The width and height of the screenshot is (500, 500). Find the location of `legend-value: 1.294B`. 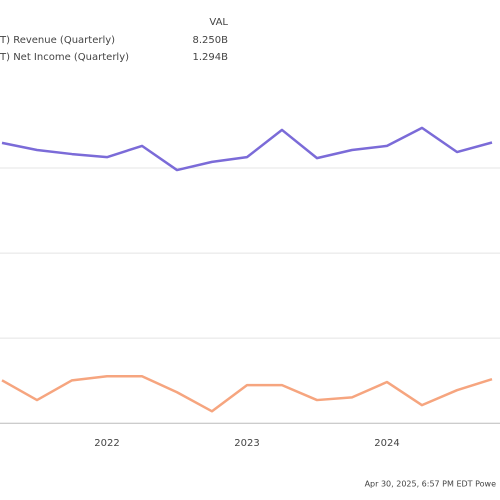

legend-value: 1.294B is located at coordinates (211, 57).